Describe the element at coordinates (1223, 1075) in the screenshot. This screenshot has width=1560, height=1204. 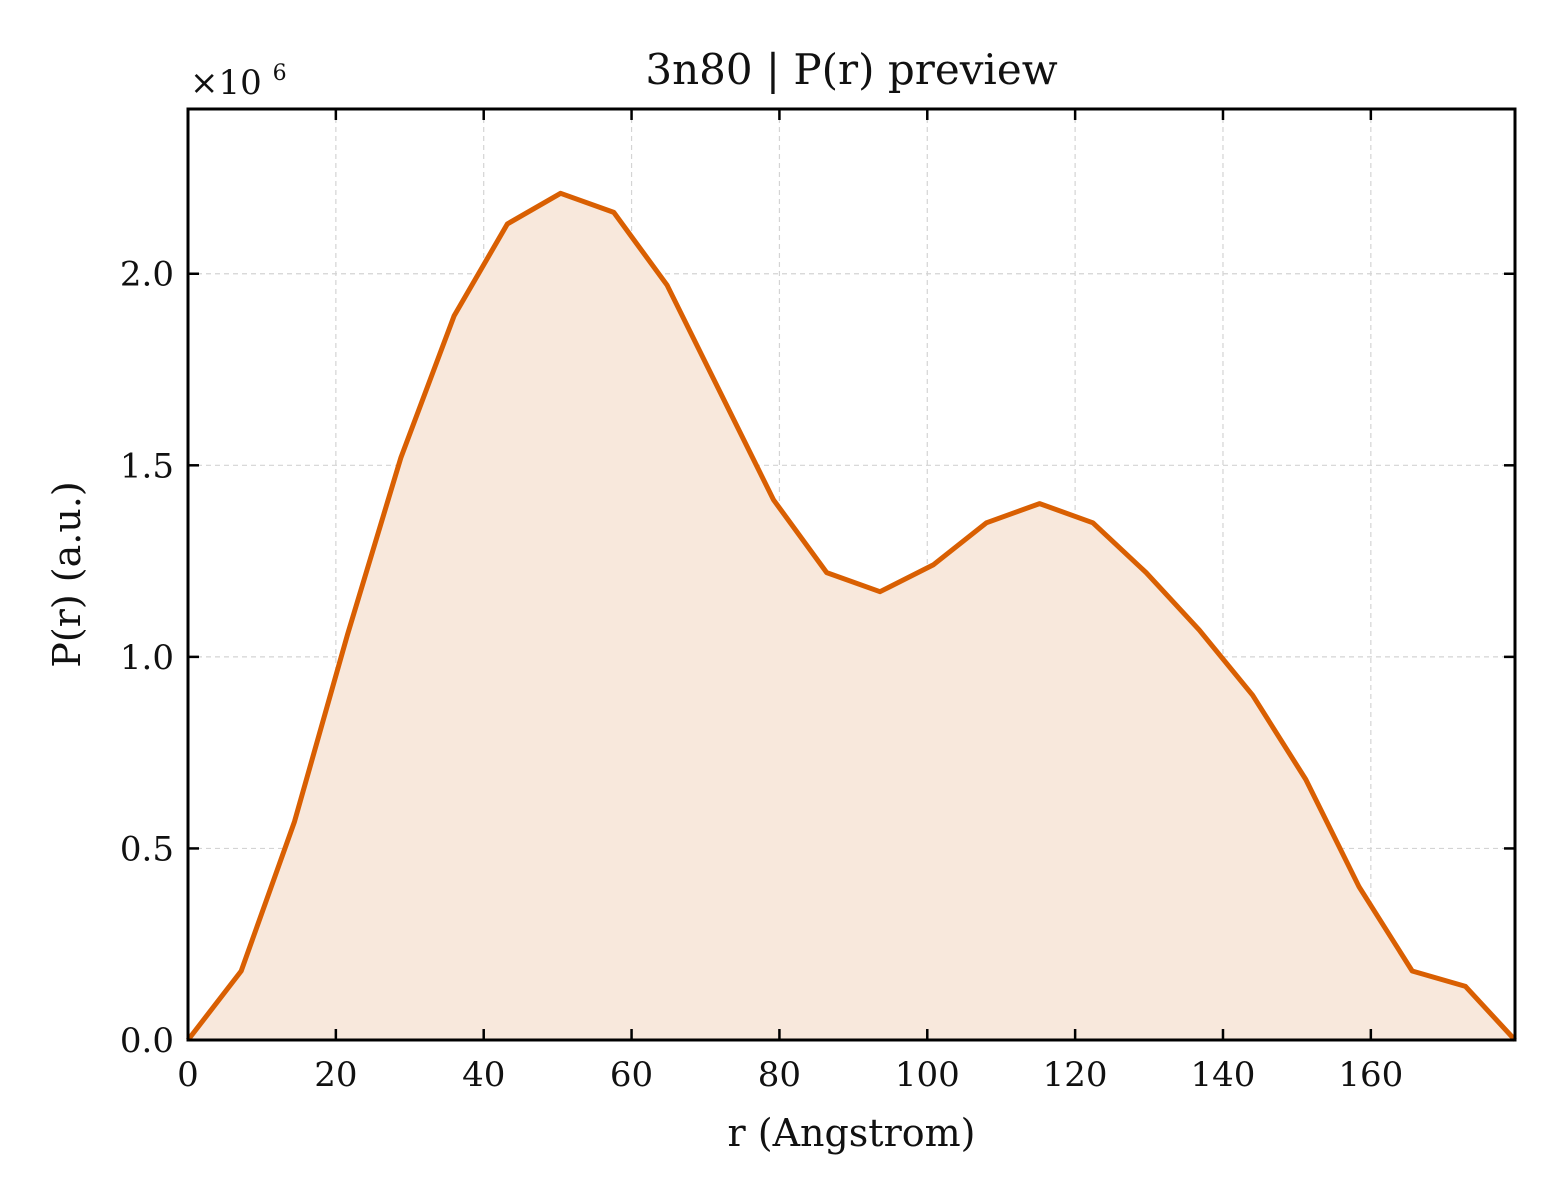
I see `x-tick-label: 140` at that location.